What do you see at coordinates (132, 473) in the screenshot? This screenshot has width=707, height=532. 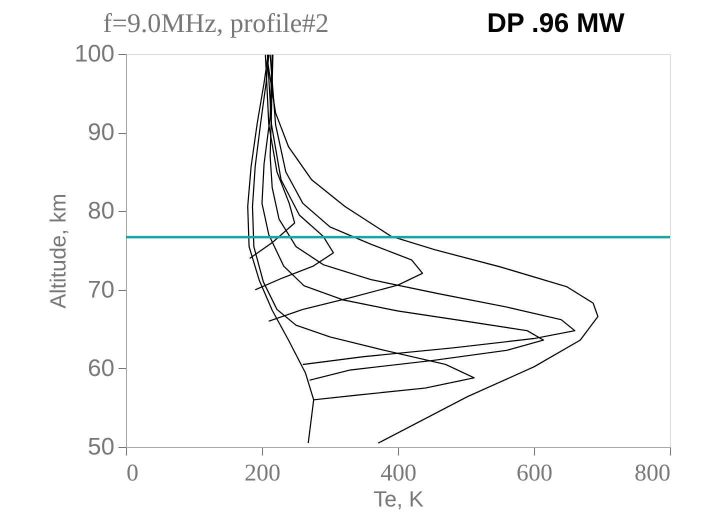 I see `x-tick-label: 0` at bounding box center [132, 473].